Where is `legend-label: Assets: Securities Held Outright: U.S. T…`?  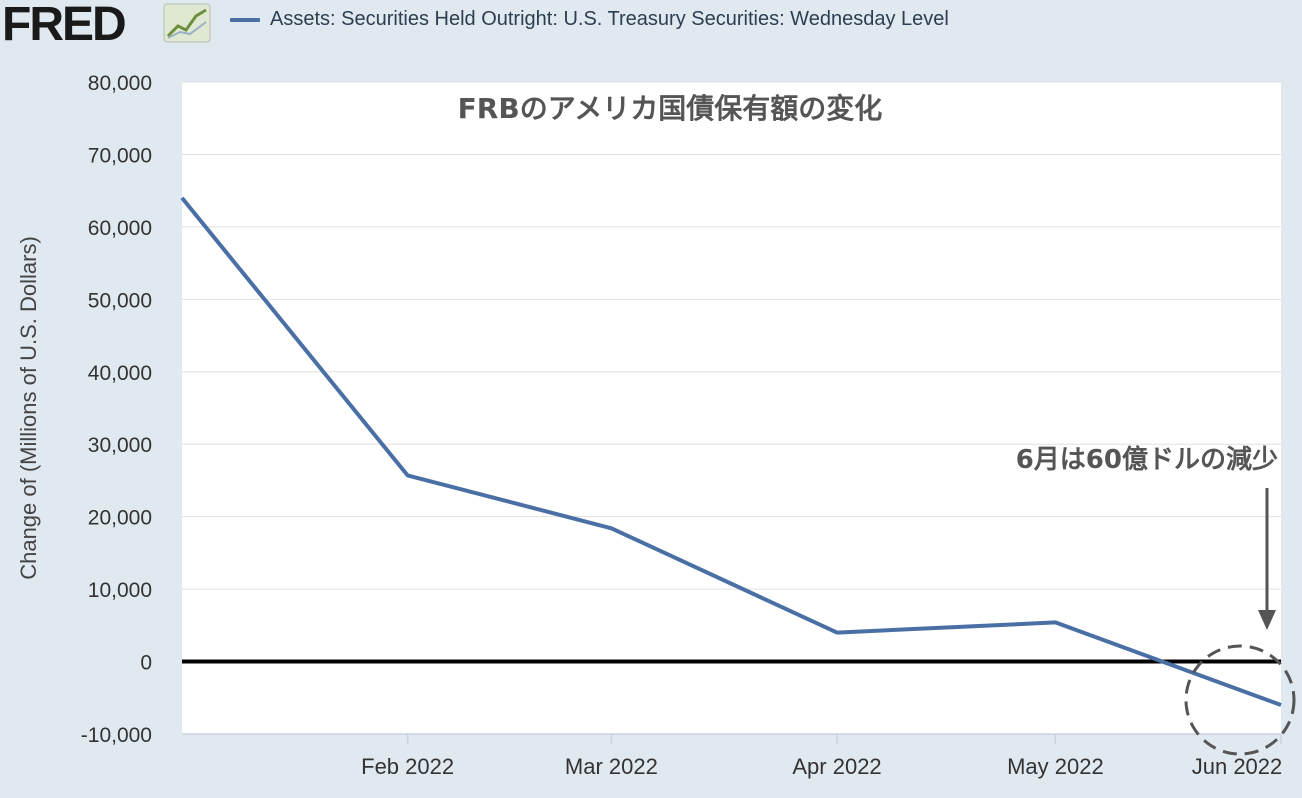
legend-label: Assets: Securities Held Outright: U.S. T… is located at coordinates (609, 19).